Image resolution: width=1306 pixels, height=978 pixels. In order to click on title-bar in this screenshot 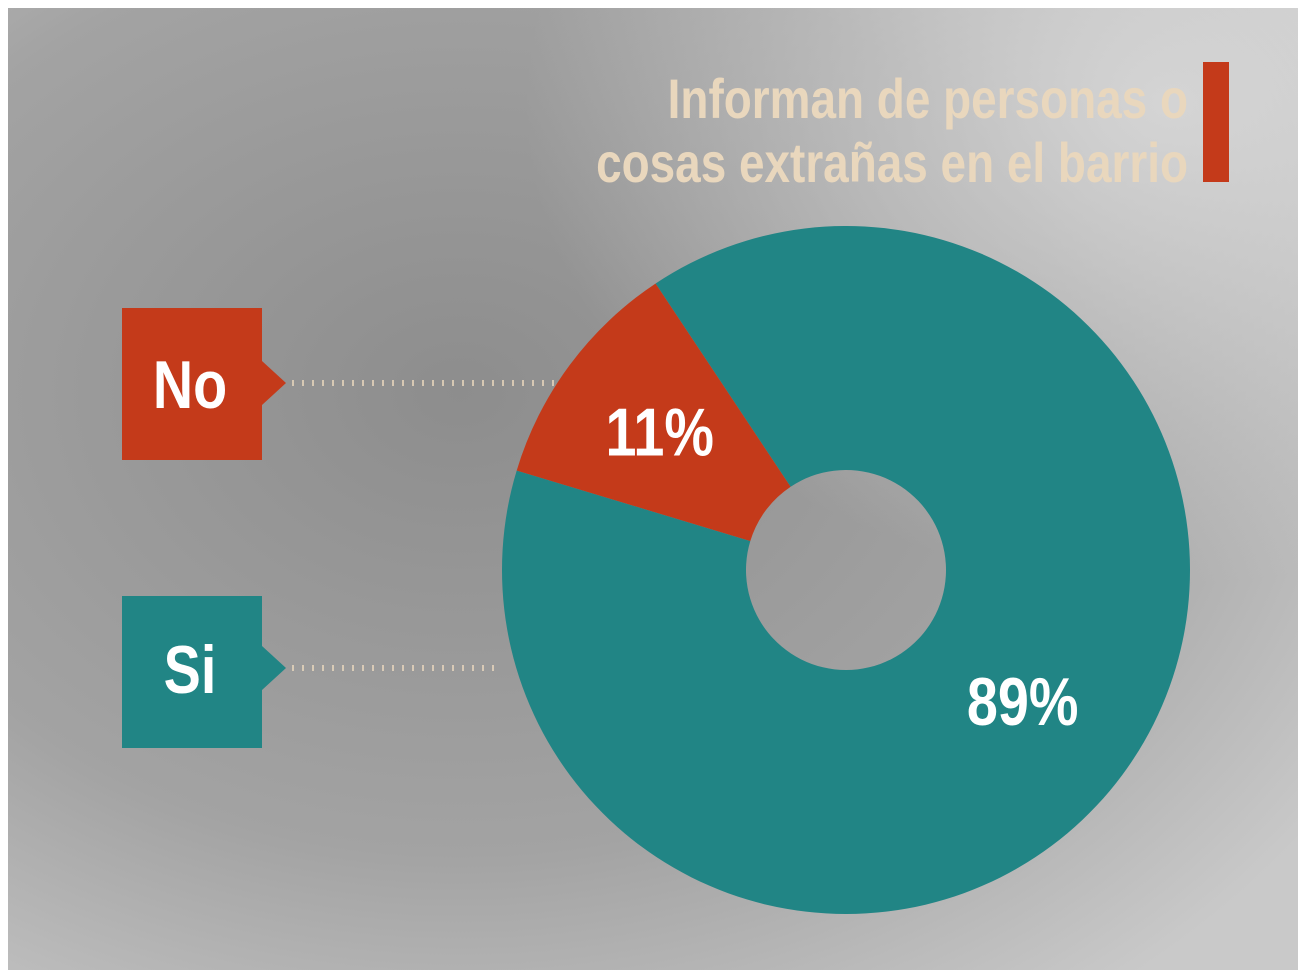, I will do `click(1216, 122)`.